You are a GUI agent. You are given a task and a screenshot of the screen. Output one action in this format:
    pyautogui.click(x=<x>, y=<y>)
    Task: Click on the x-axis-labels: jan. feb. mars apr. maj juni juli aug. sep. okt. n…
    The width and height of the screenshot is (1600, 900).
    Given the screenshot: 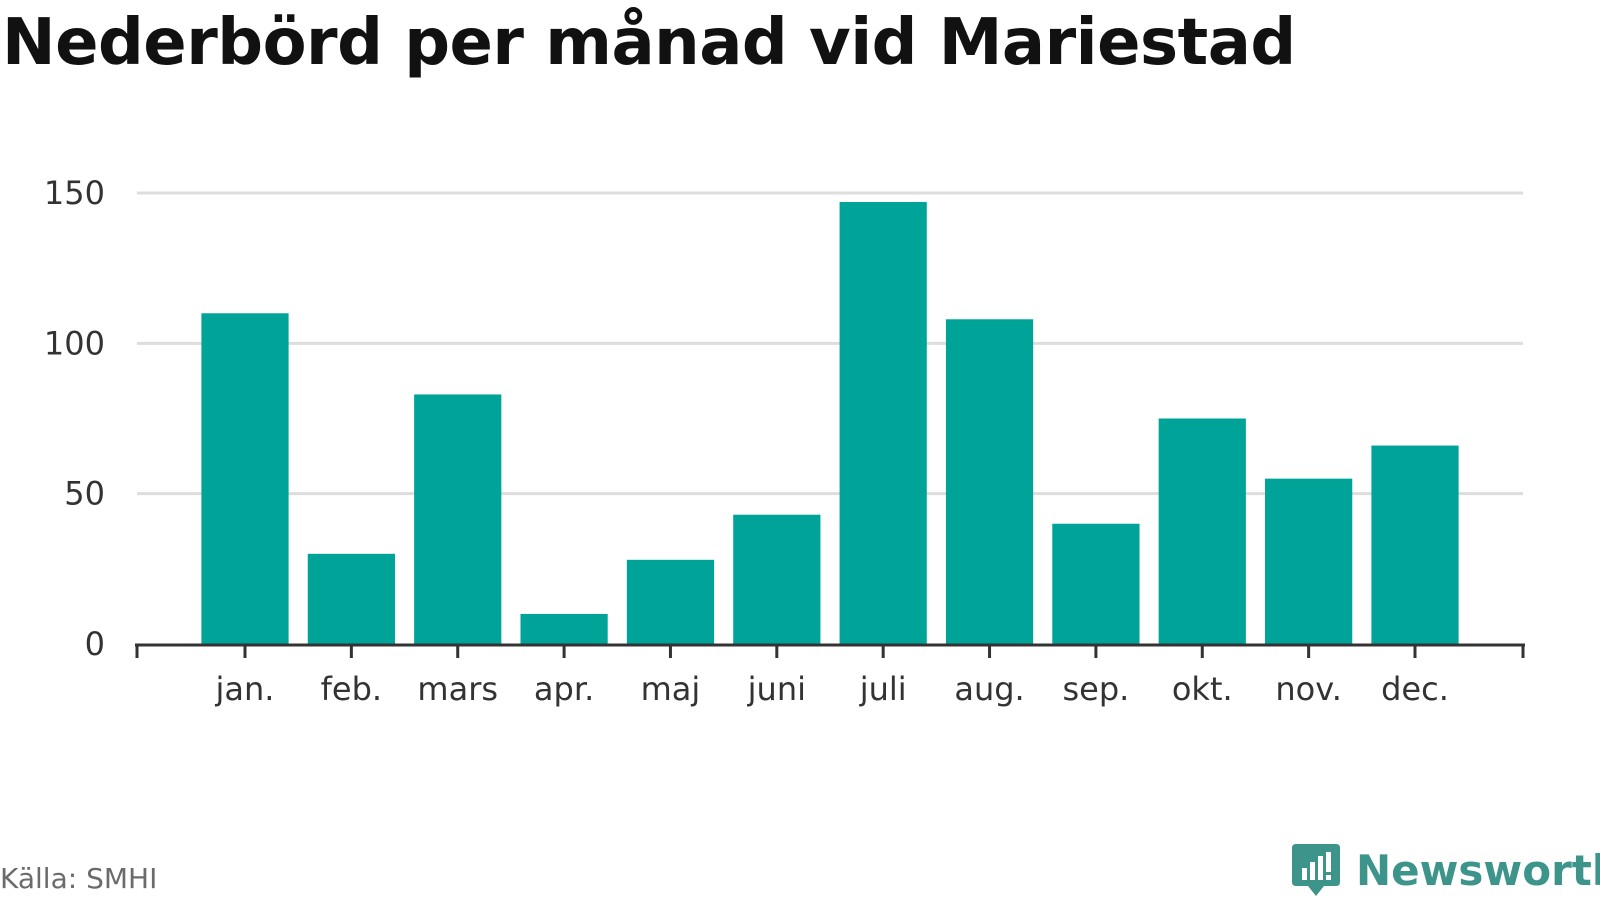 What is the action you would take?
    pyautogui.click(x=832, y=689)
    